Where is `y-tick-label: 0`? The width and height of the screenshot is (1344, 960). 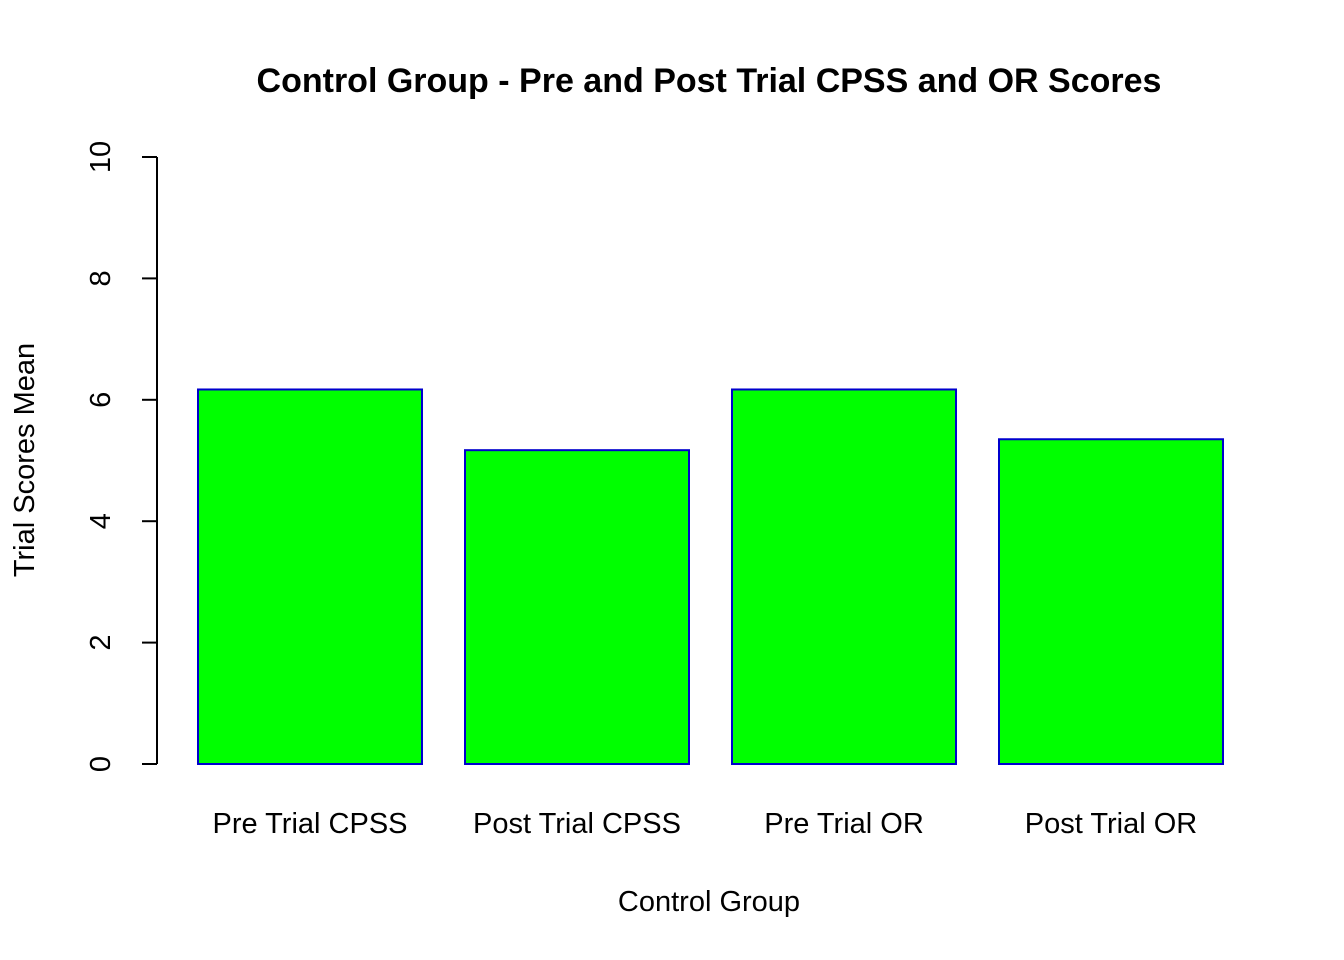 y-tick-label: 0 is located at coordinates (101, 764).